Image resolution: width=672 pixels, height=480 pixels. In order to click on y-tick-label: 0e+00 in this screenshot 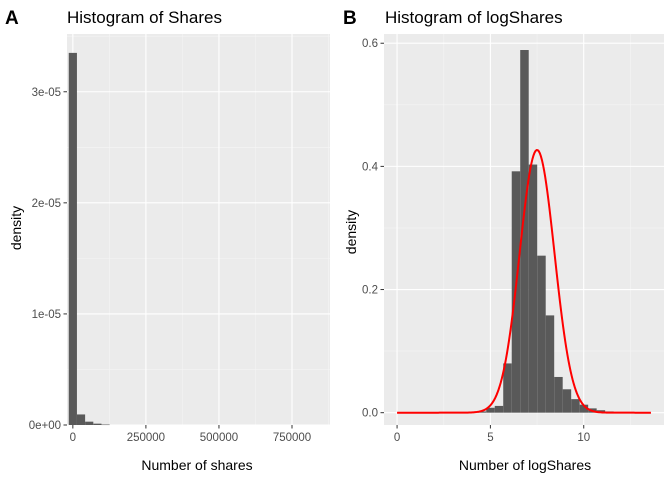, I will do `click(45, 426)`.